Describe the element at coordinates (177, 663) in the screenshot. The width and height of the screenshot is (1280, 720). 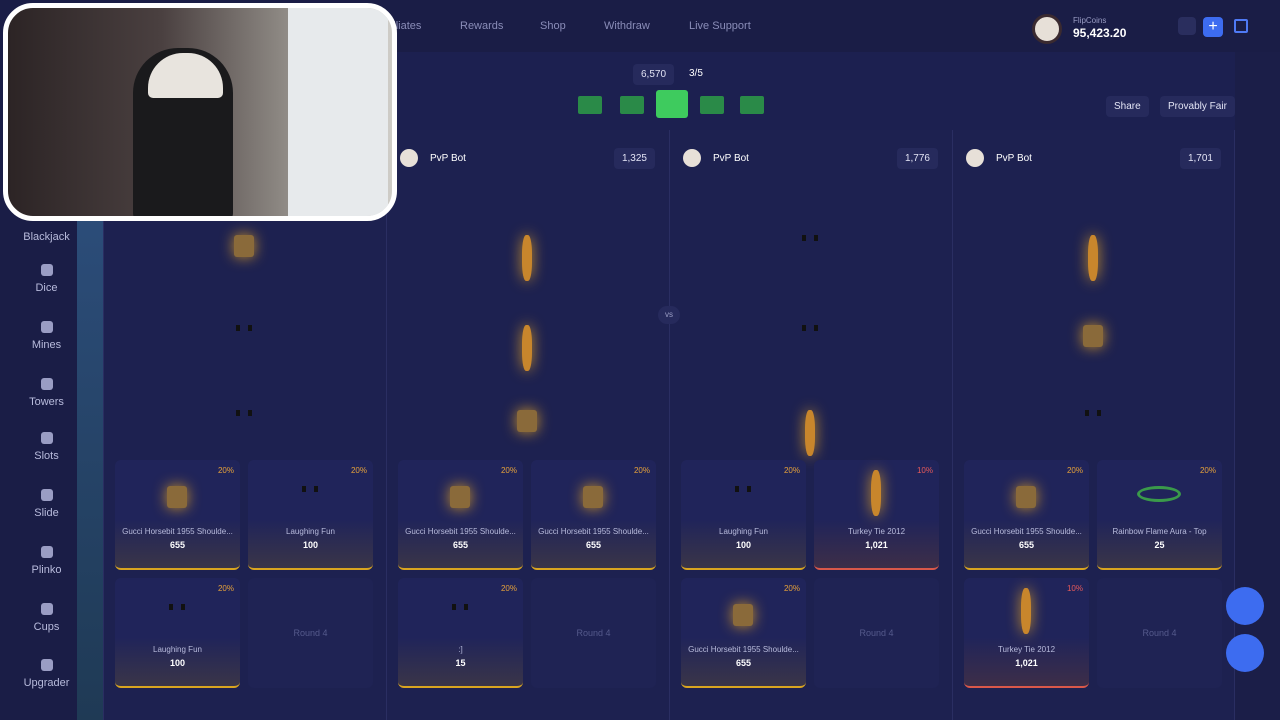
I see `item-value: 100` at that location.